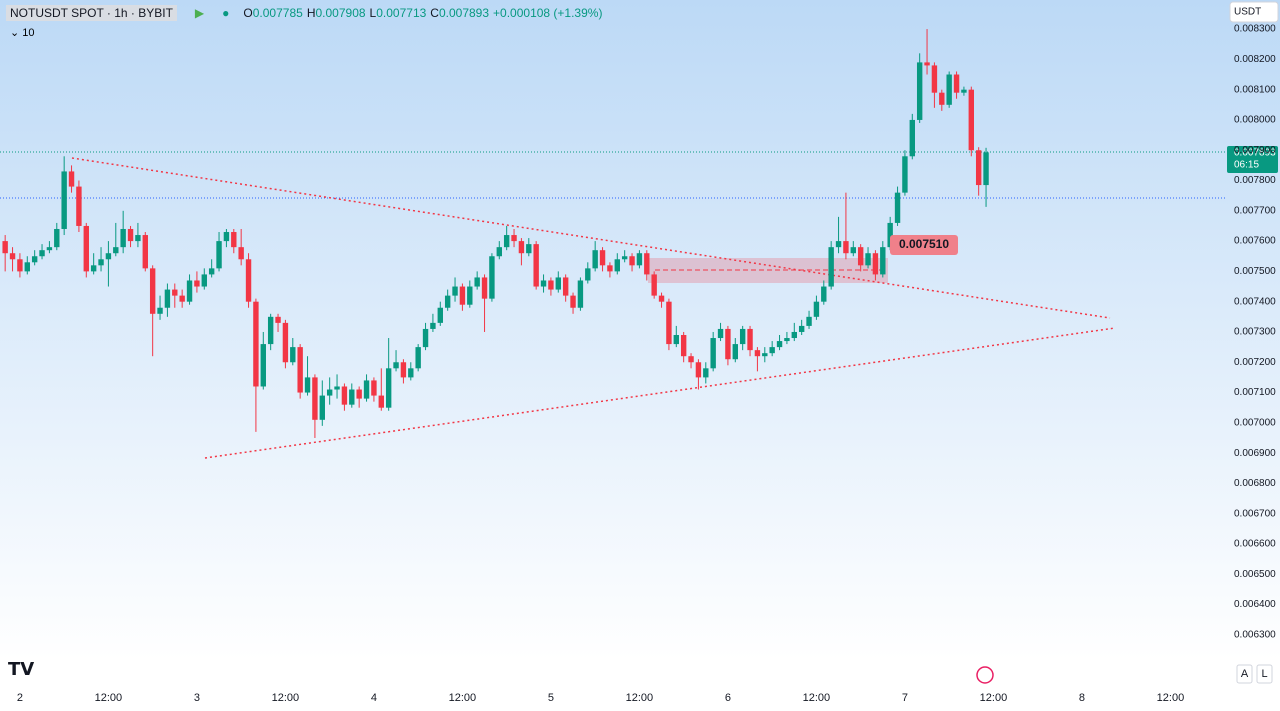 This screenshot has height=711, width=1280. I want to click on icon, so click(985, 675).